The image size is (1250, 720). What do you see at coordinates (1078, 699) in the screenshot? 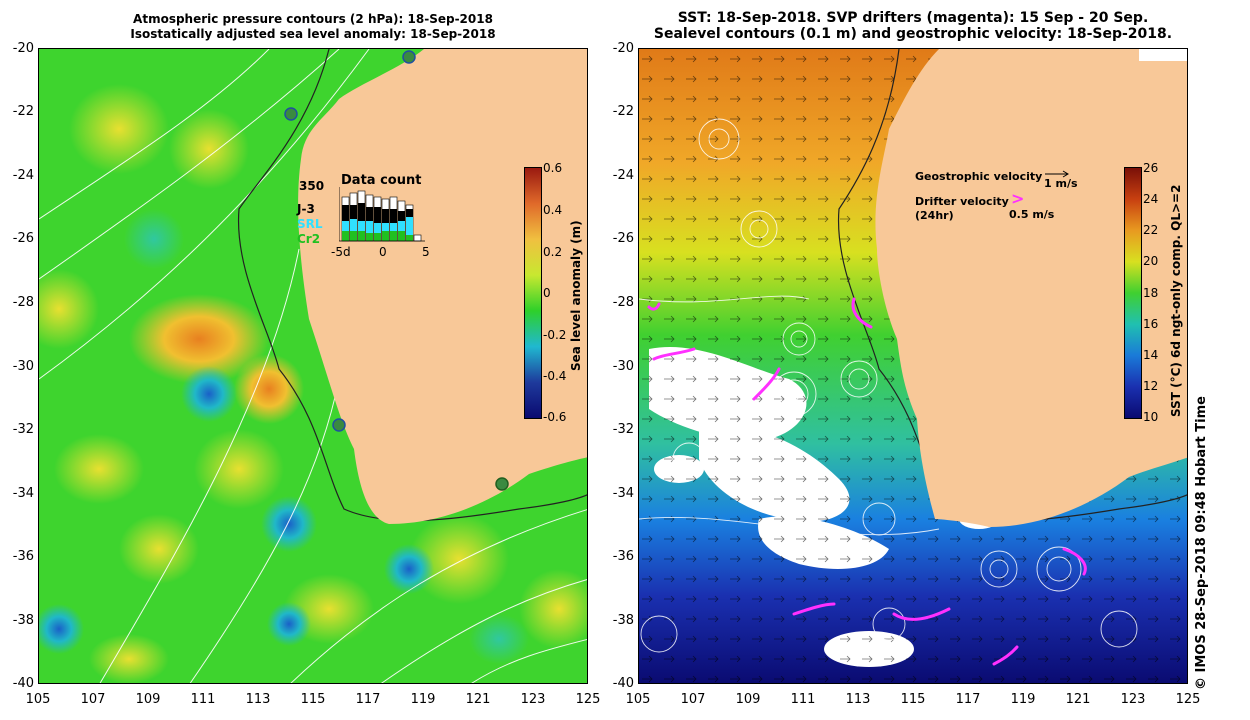
I see `right-xtick: 121` at bounding box center [1078, 699].